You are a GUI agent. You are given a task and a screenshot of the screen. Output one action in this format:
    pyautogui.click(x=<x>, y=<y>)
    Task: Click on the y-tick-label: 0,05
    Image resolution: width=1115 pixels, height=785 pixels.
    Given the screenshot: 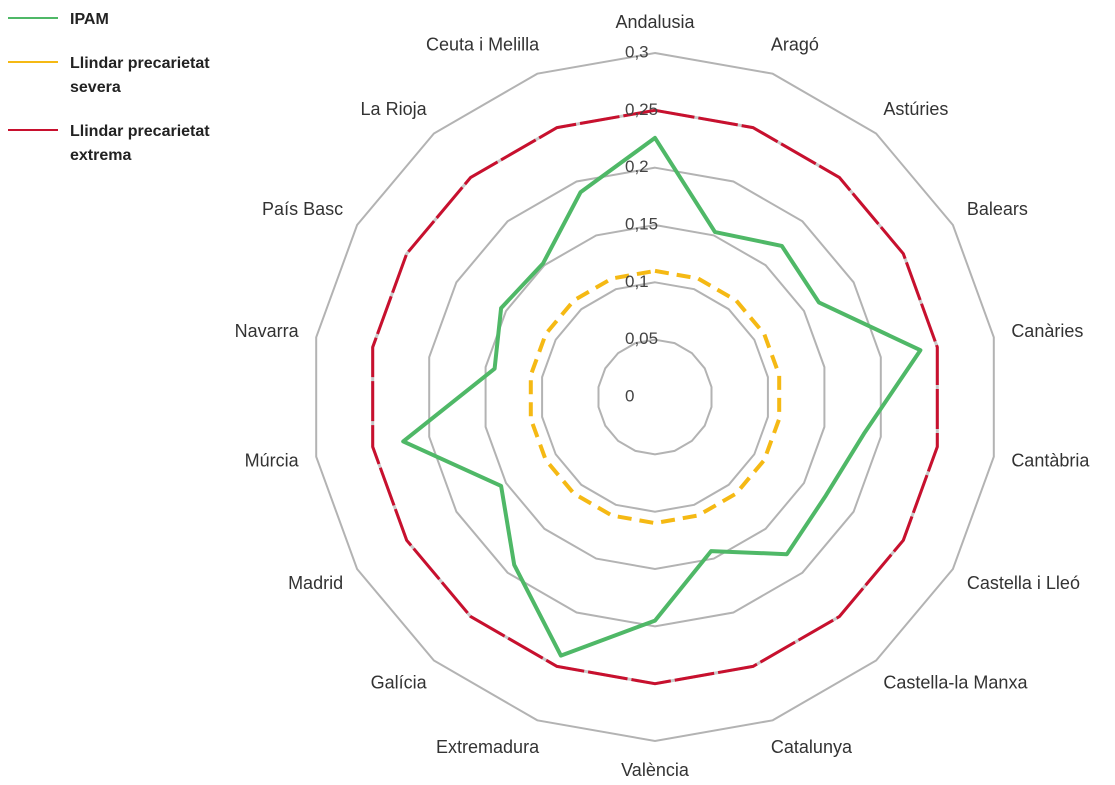 What is the action you would take?
    pyautogui.click(x=641, y=338)
    